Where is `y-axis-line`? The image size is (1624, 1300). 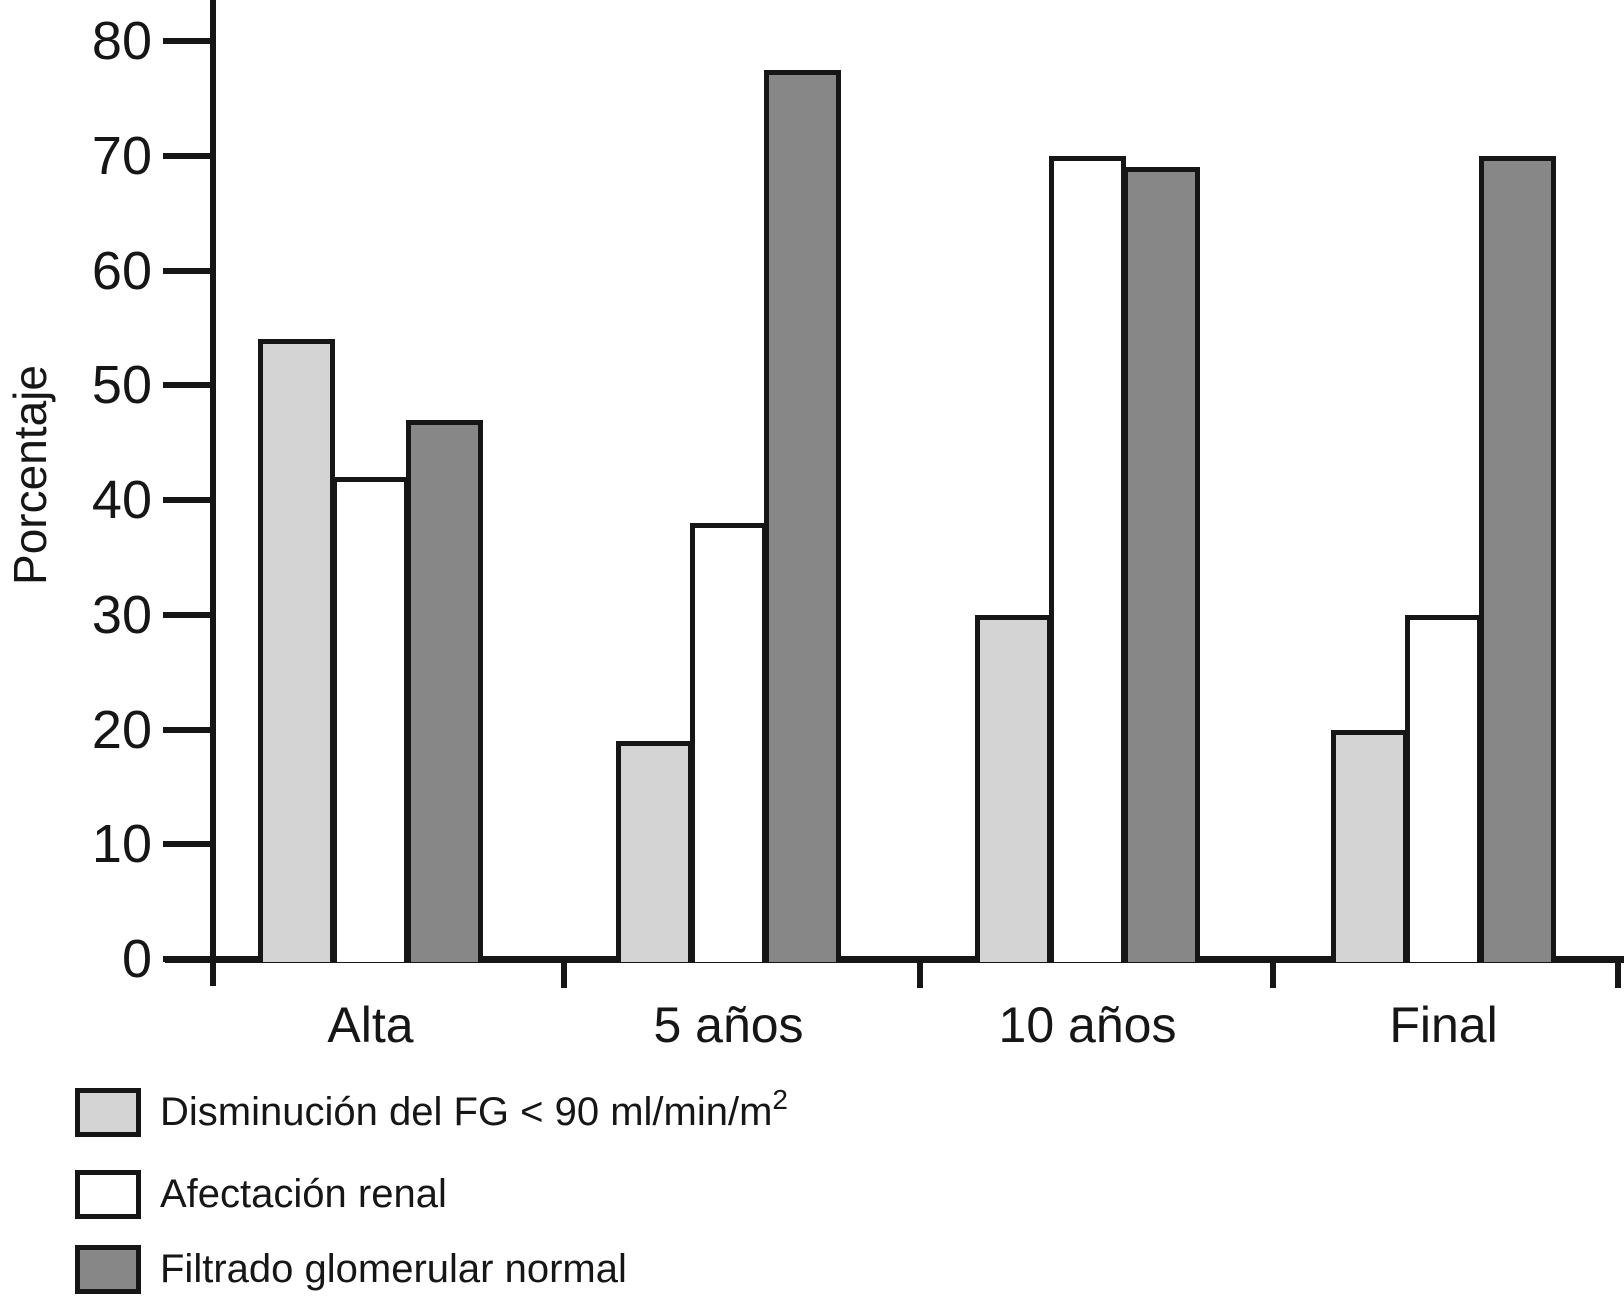 y-axis-line is located at coordinates (213, 493).